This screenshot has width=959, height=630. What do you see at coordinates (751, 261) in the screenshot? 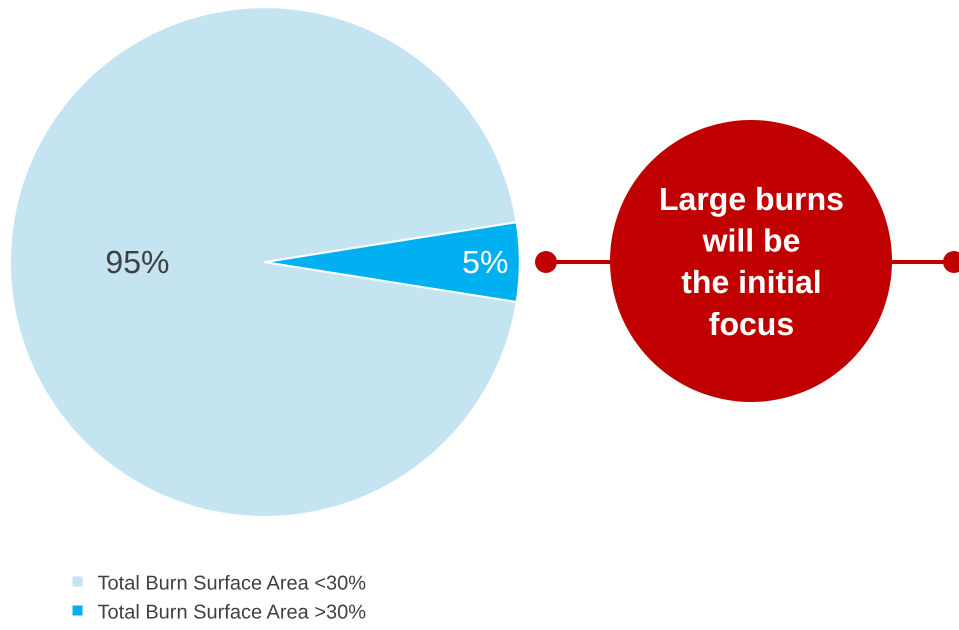
I see `text: Large burns will be the initial focus` at bounding box center [751, 261].